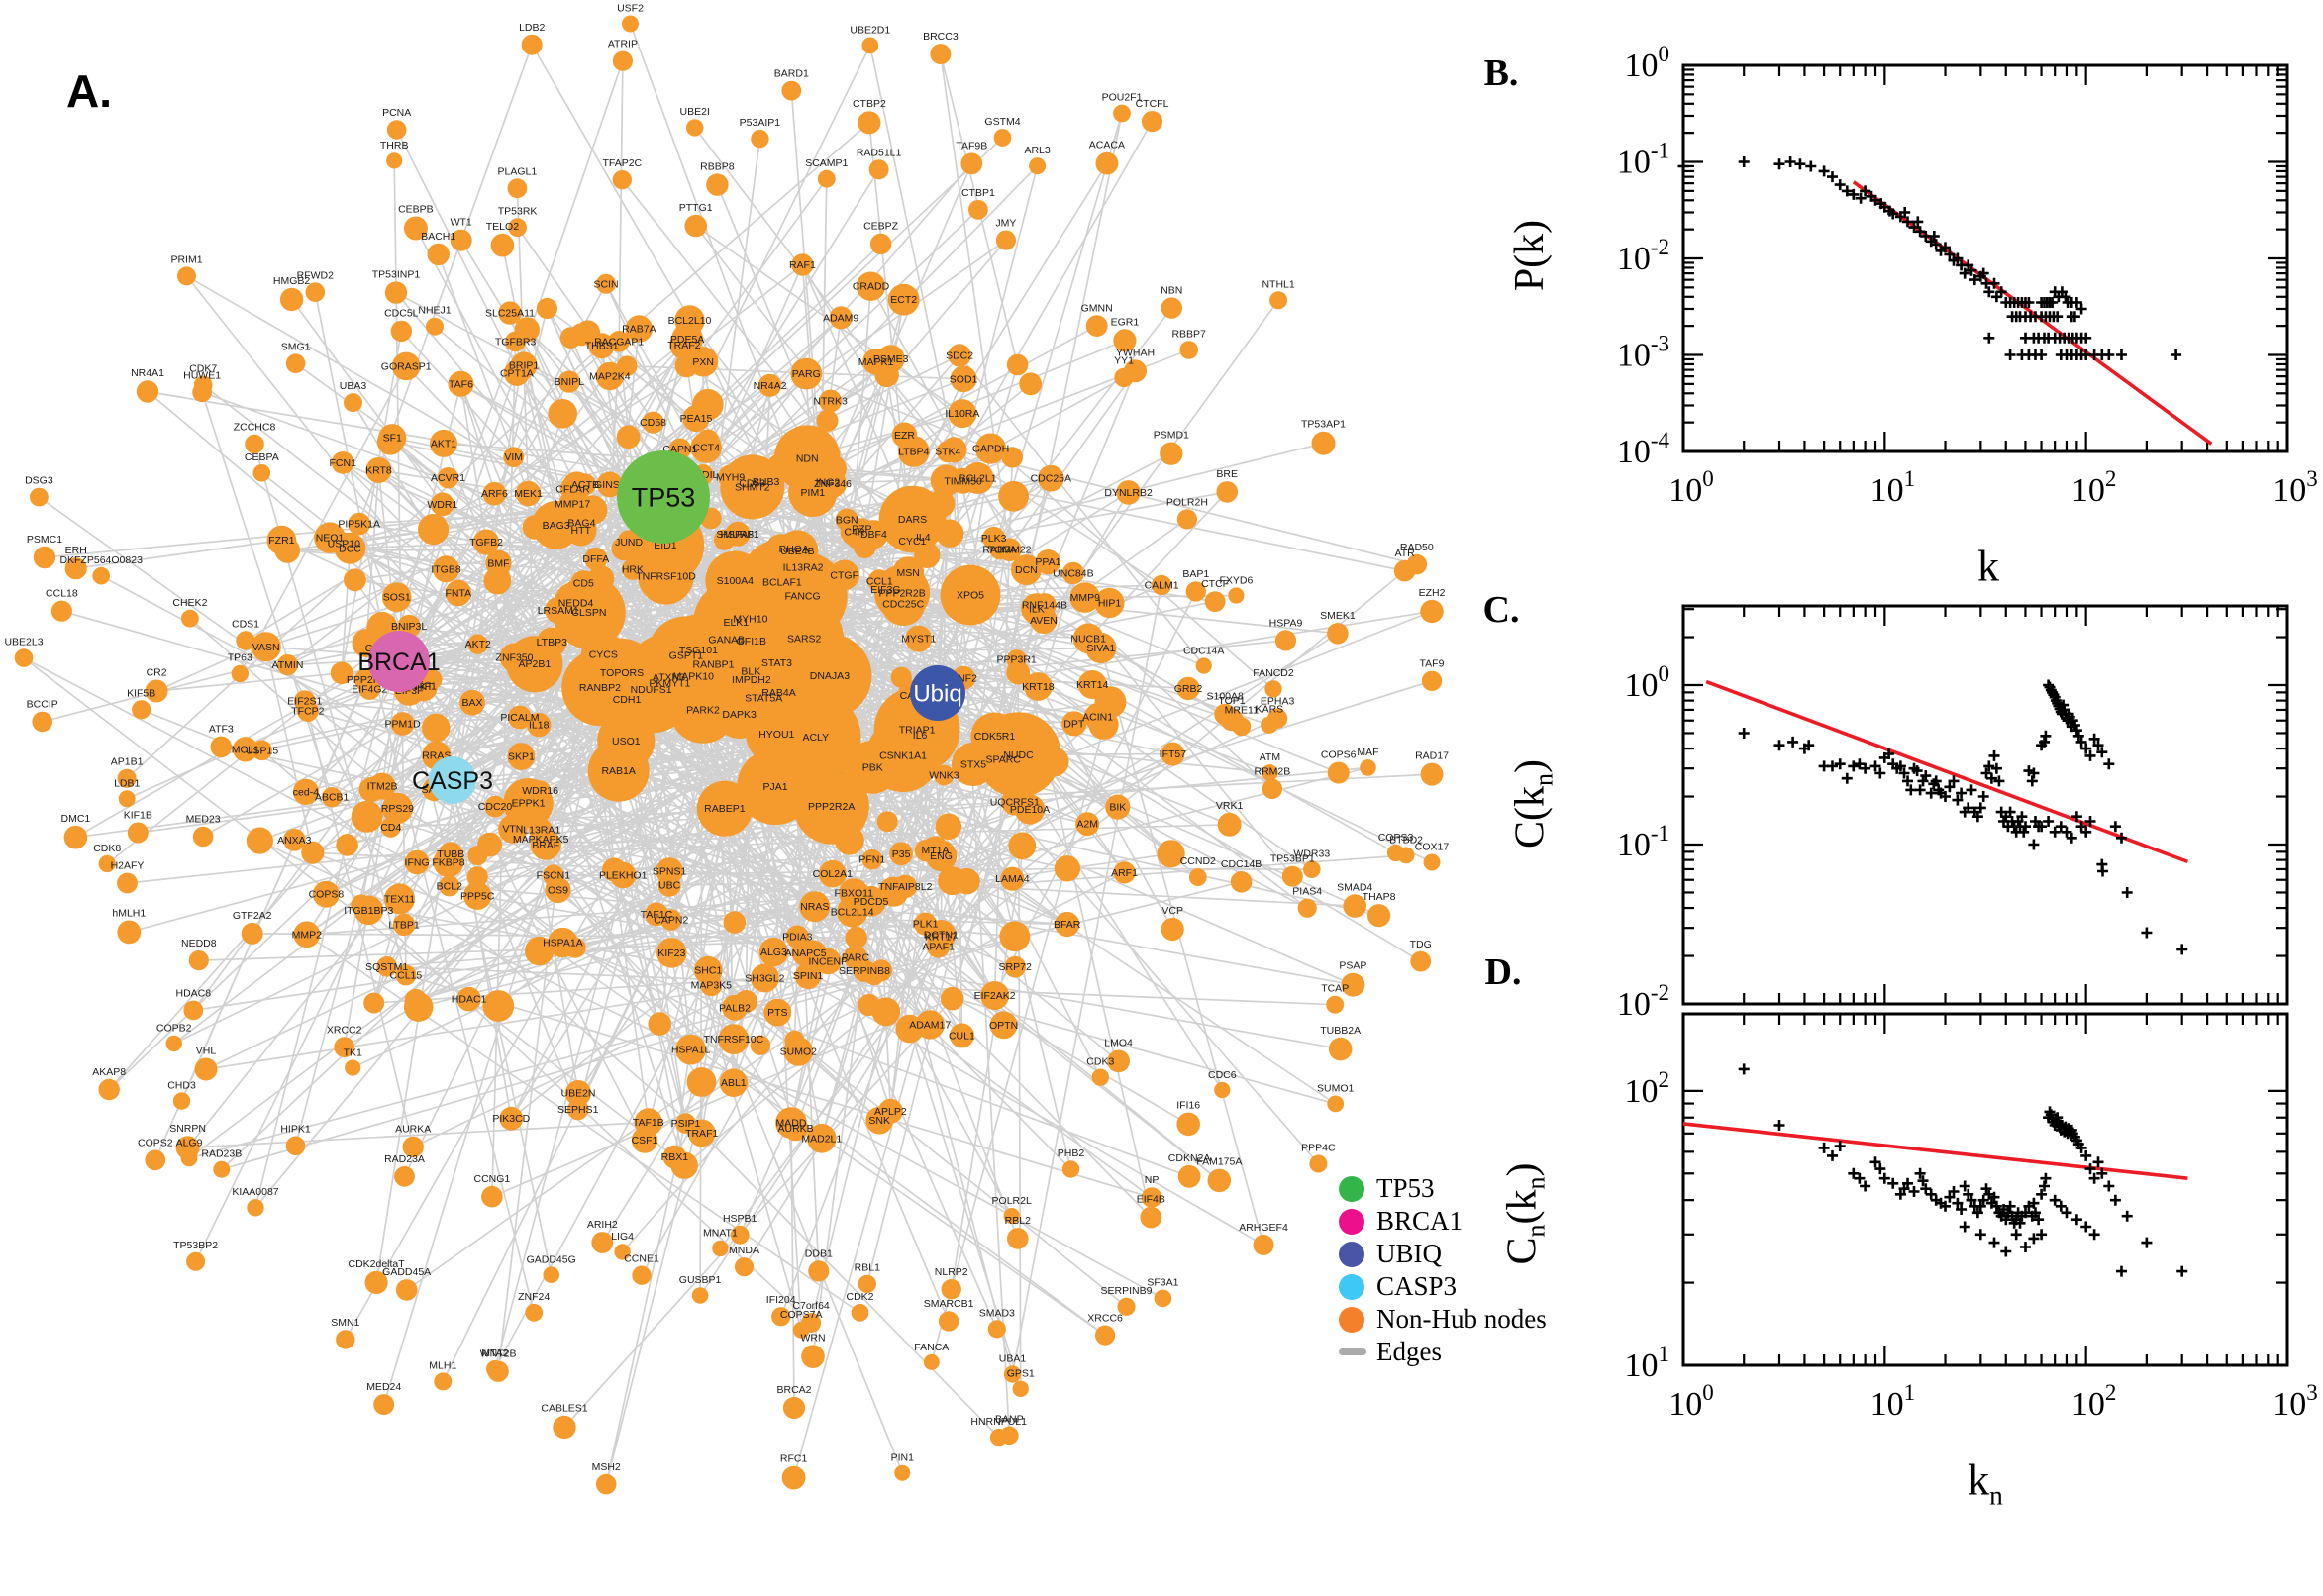  I want to click on gene-label: SH3GL2, so click(764, 978).